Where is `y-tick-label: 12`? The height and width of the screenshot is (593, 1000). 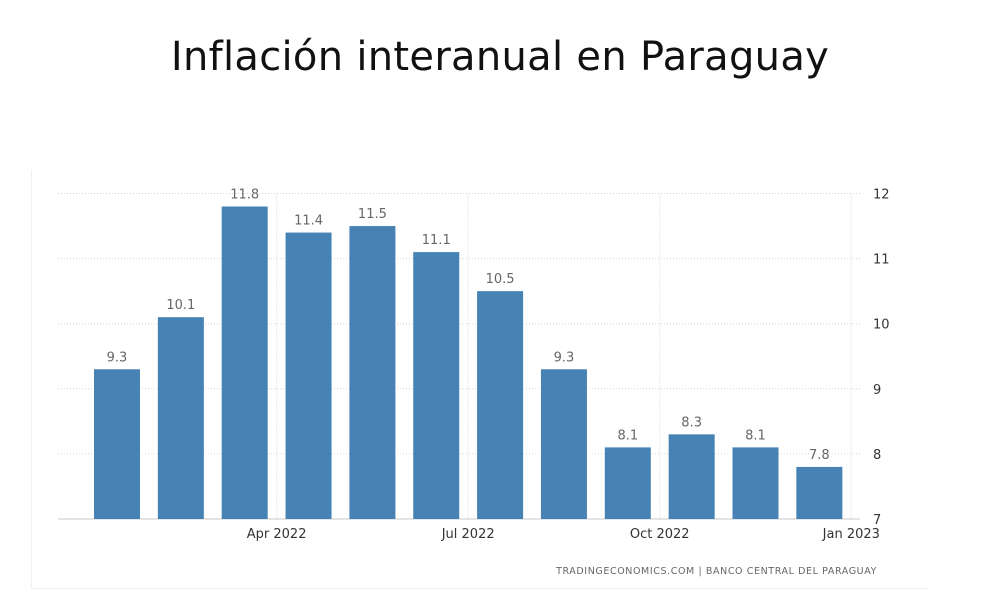 y-tick-label: 12 is located at coordinates (881, 195).